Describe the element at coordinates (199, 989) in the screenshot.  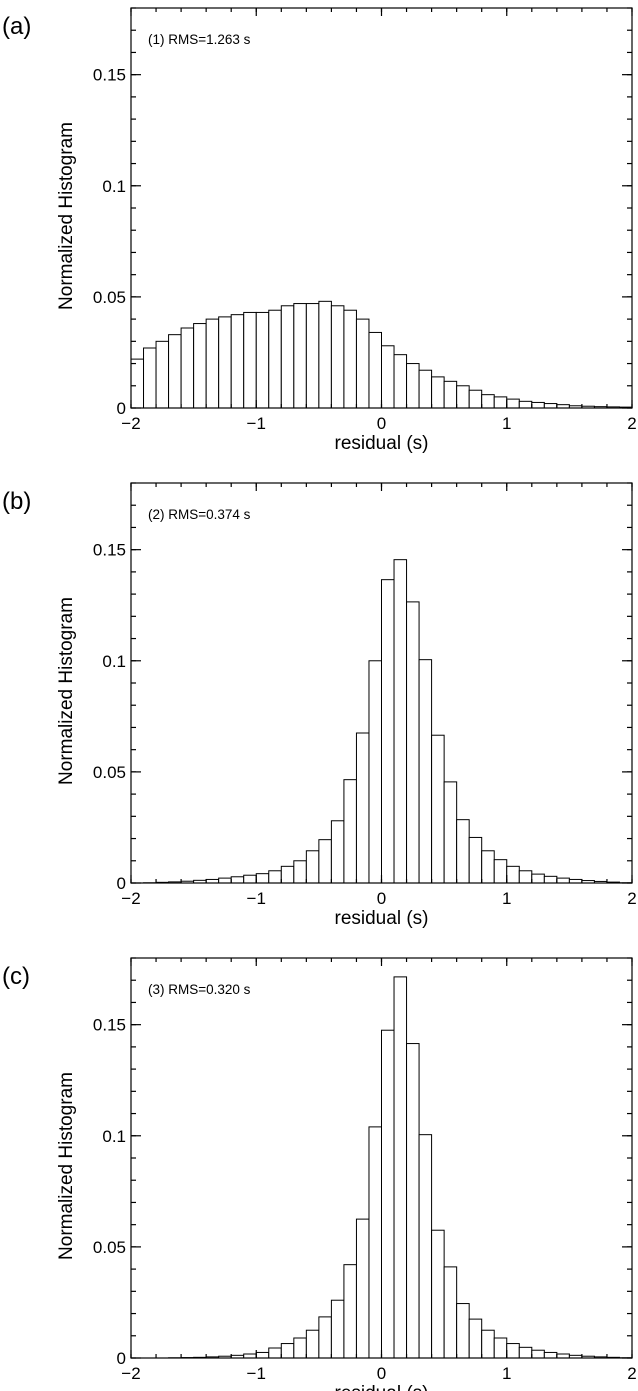
I see `rms-annotation: (3) RMS=0.320 s` at that location.